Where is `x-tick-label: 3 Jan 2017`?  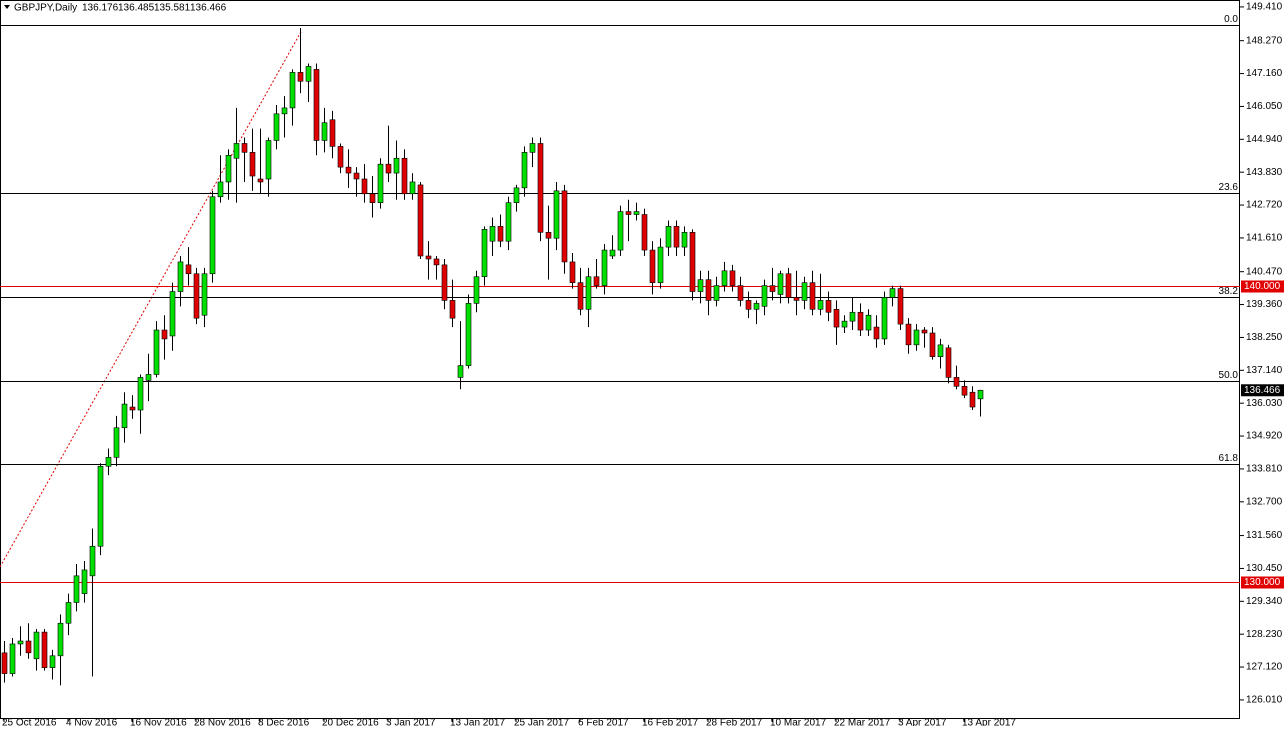
x-tick-label: 3 Jan 2017 is located at coordinates (411, 722).